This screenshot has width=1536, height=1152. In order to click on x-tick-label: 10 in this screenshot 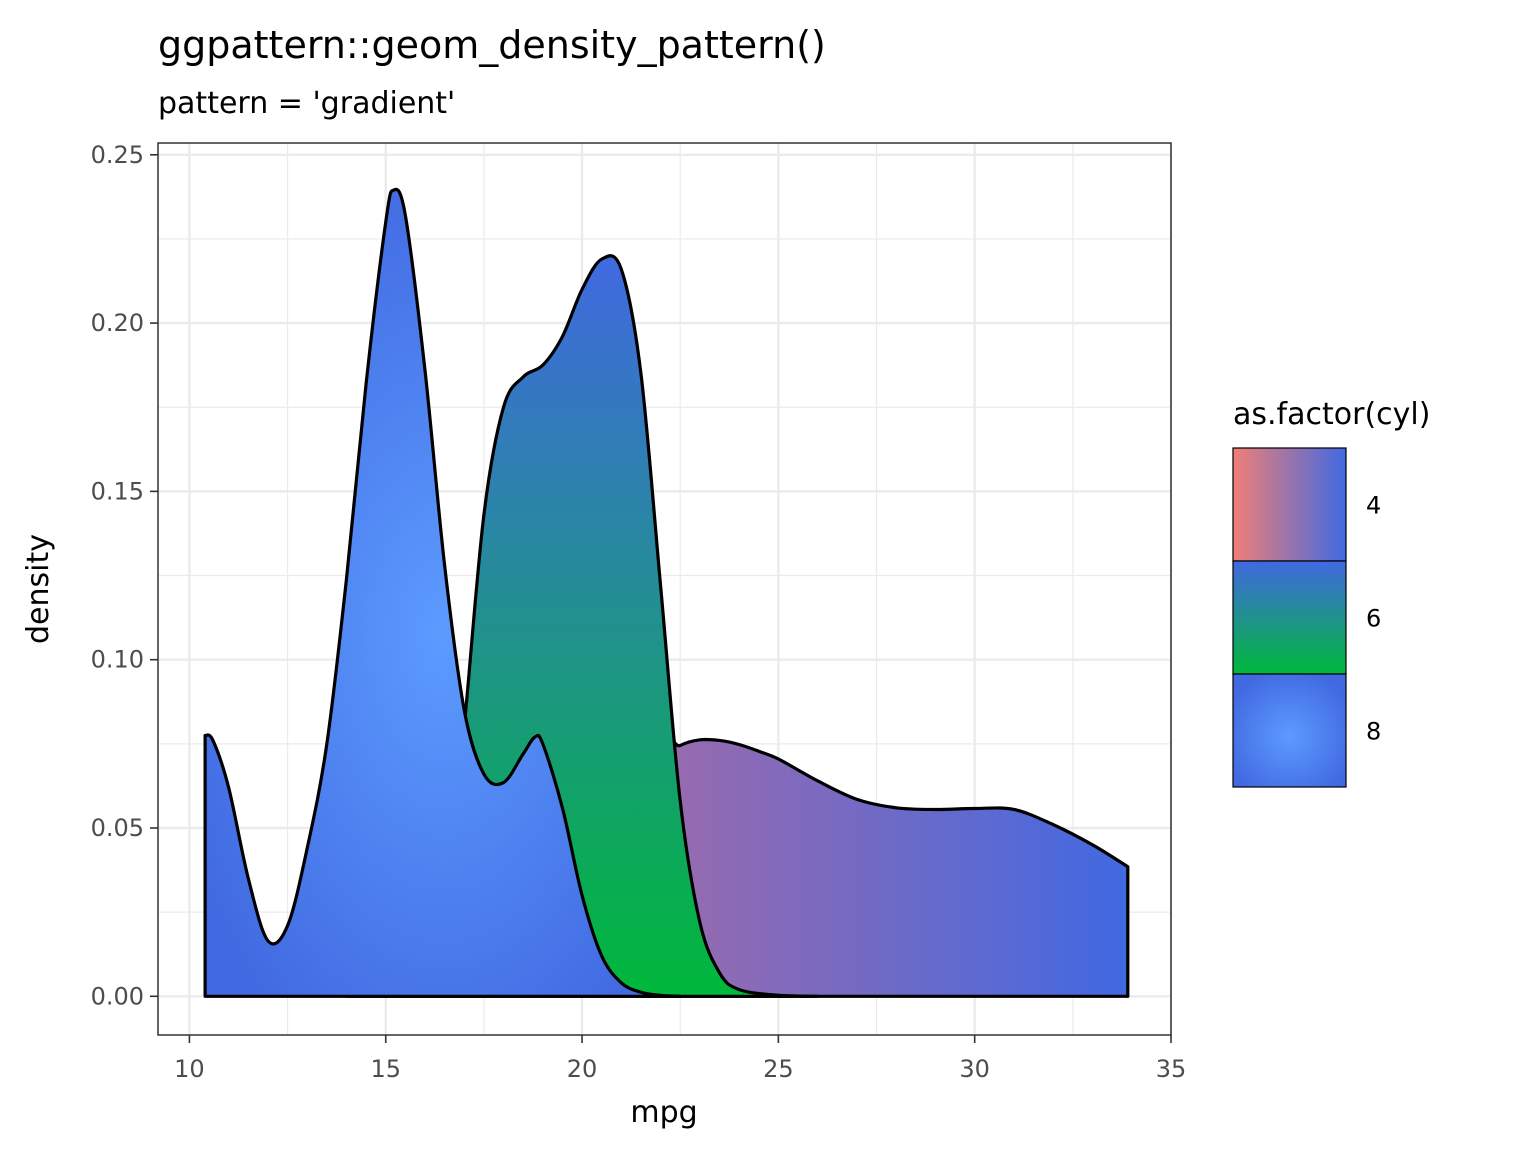, I will do `click(189, 1069)`.